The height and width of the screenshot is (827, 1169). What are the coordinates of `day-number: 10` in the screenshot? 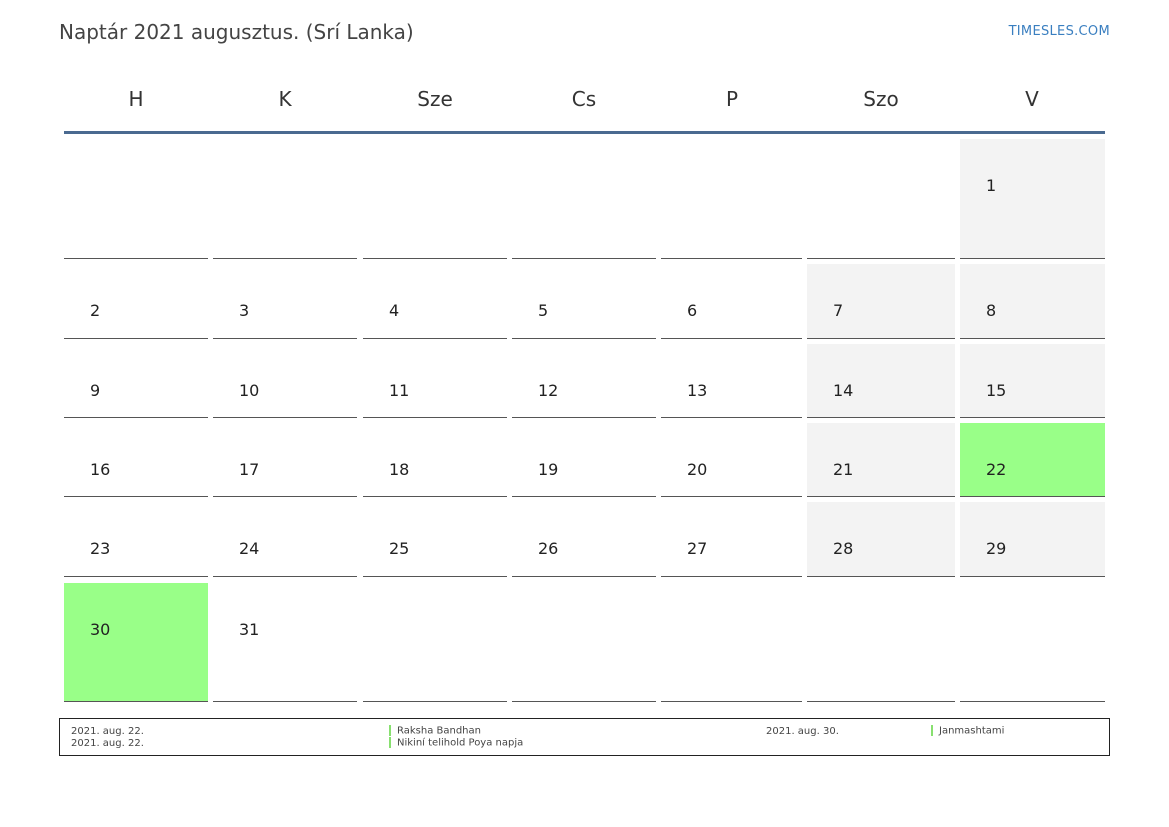 It's located at (249, 390).